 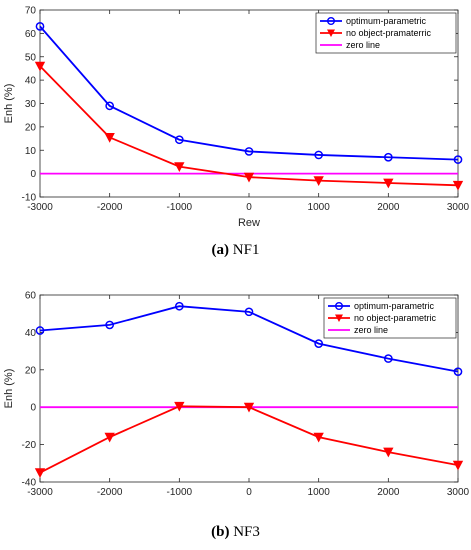 I want to click on y-tick-label: 50, so click(x=31, y=57).